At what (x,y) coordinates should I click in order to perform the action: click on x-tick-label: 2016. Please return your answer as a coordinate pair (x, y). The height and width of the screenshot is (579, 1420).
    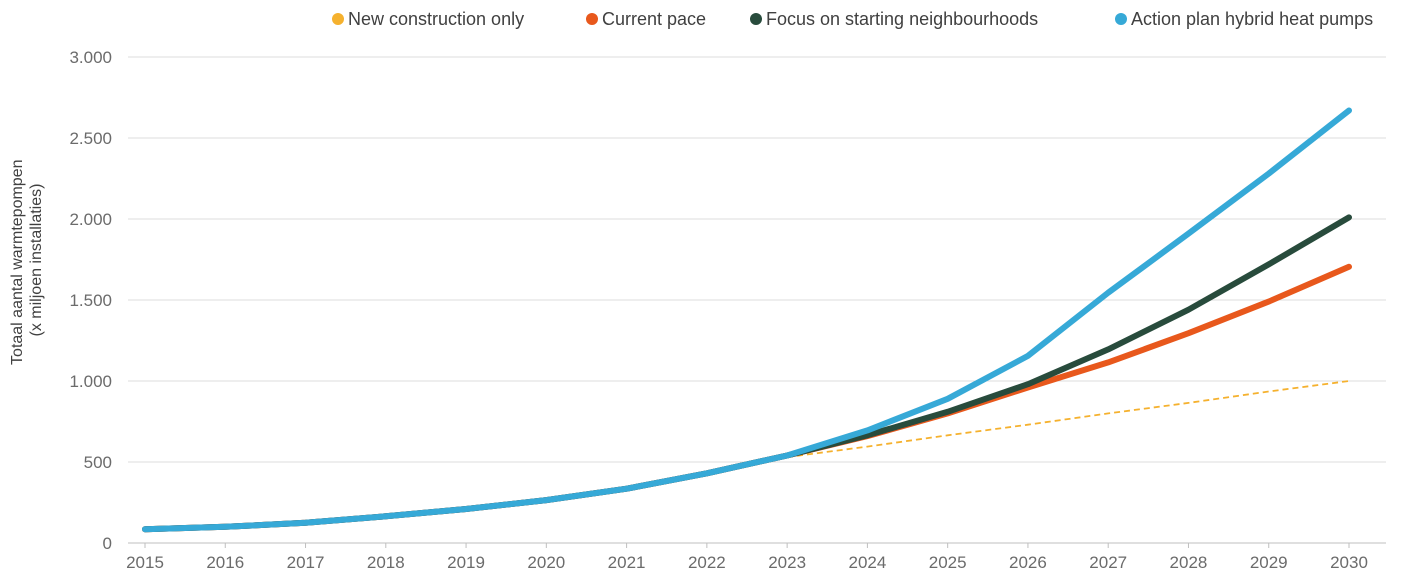
    Looking at the image, I should click on (225, 562).